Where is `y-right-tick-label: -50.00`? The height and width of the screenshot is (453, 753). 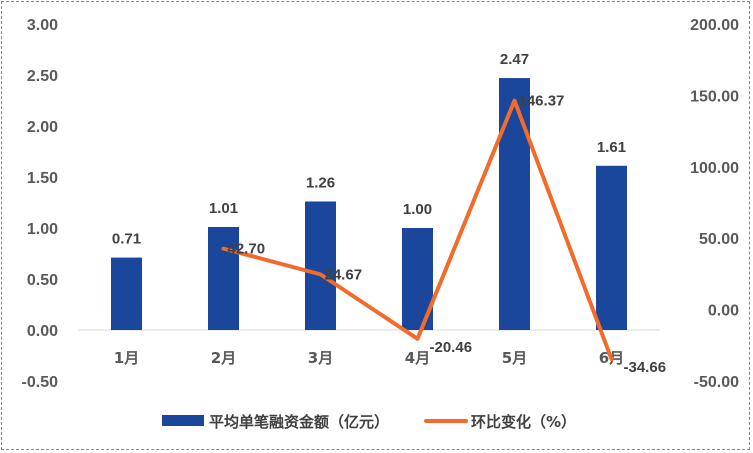
y-right-tick-label: -50.00 is located at coordinates (716, 382).